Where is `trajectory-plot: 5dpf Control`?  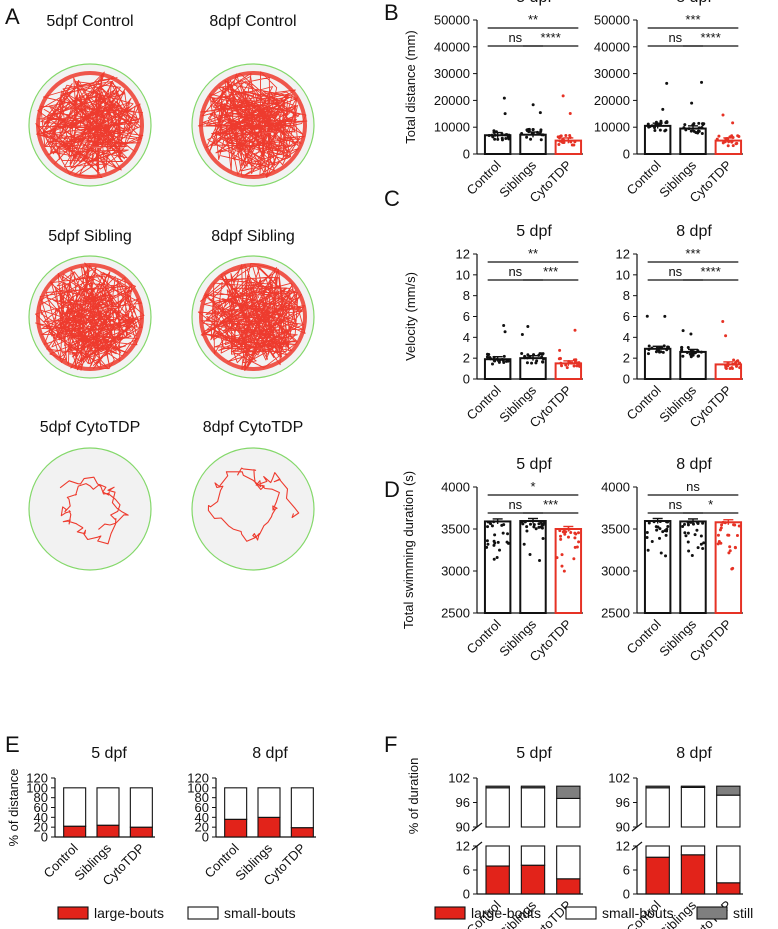 trajectory-plot: 5dpf Control is located at coordinates (90, 100).